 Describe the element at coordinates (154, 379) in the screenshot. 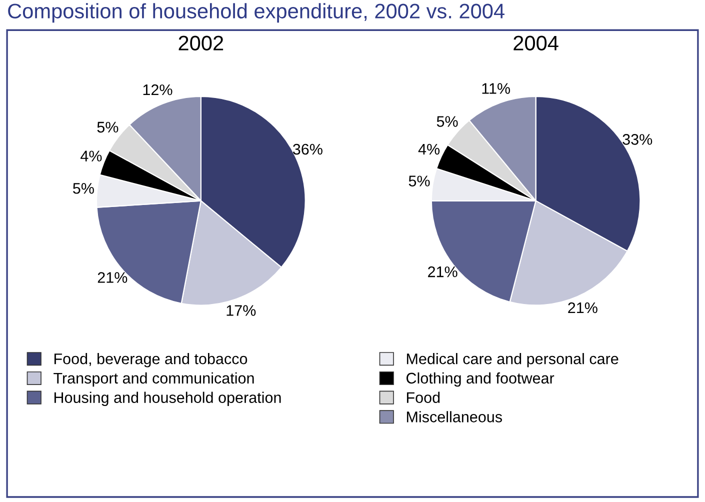

I see `legend-label: Transport and communication` at that location.